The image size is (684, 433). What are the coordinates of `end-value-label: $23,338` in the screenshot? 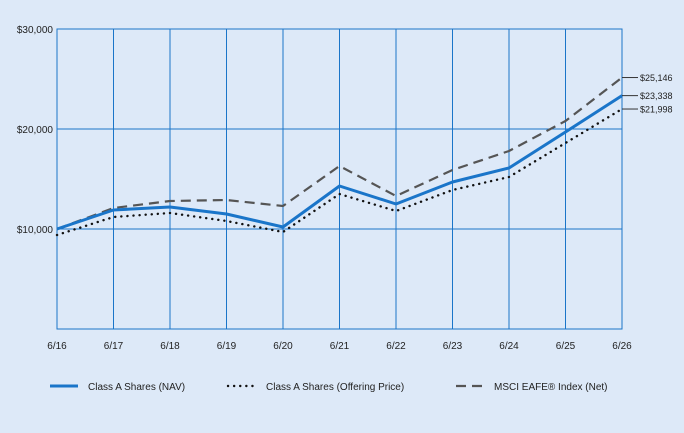 It's located at (656, 96).